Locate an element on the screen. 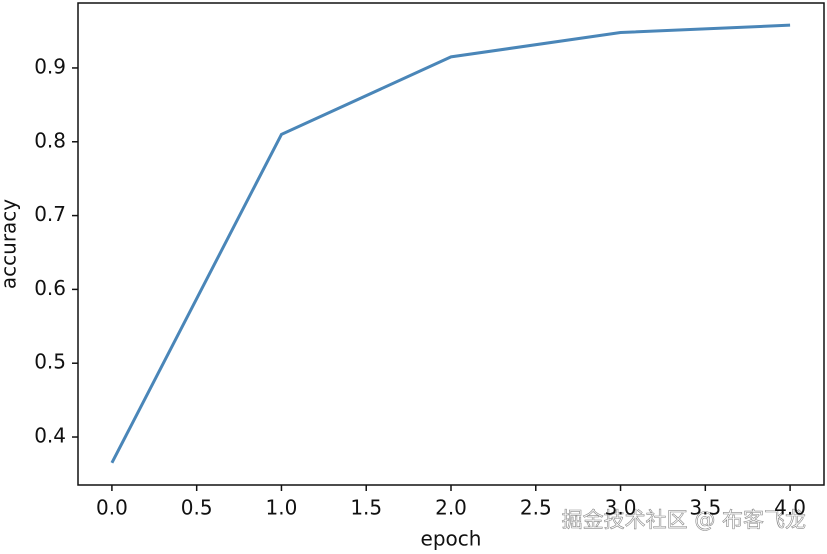 The width and height of the screenshot is (827, 554). x-axis-label: epoch is located at coordinates (451, 539).